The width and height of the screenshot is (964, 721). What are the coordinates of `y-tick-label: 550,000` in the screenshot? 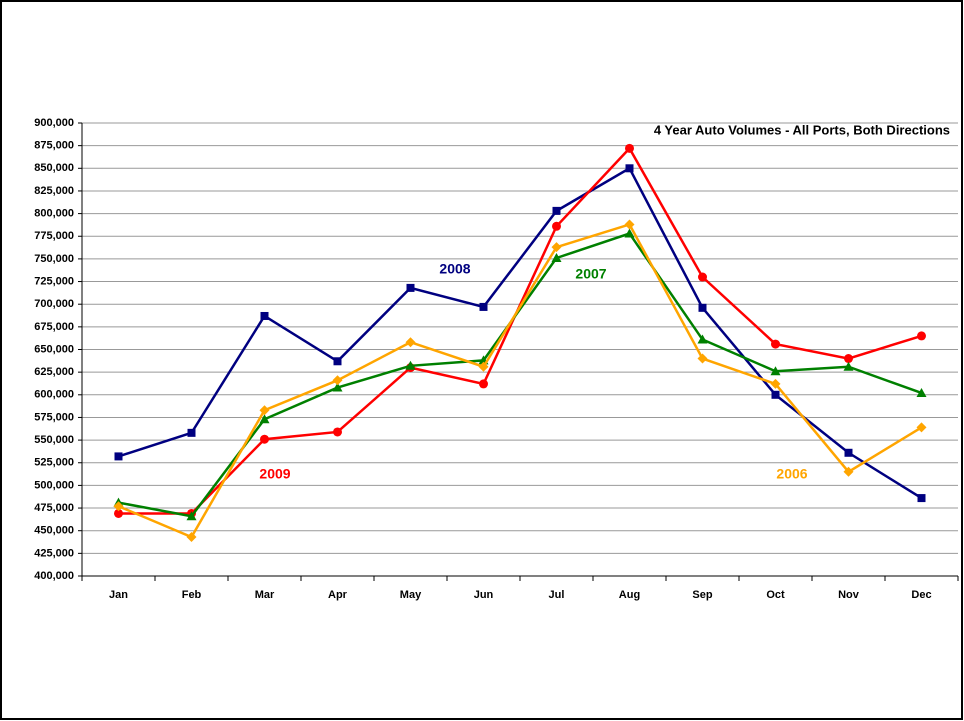 It's located at (54, 440).